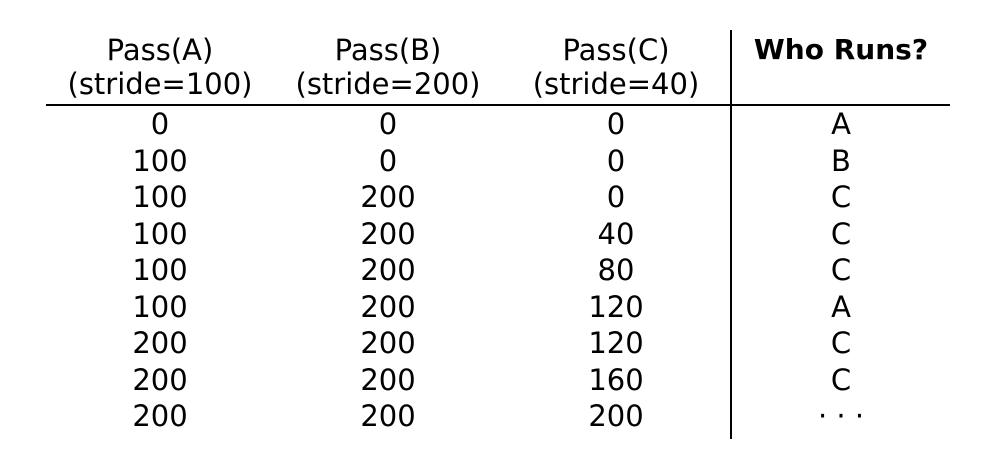 Image resolution: width=1002 pixels, height=454 pixels. What do you see at coordinates (841, 49) in the screenshot?
I see `column-header-title: Who Runs?` at bounding box center [841, 49].